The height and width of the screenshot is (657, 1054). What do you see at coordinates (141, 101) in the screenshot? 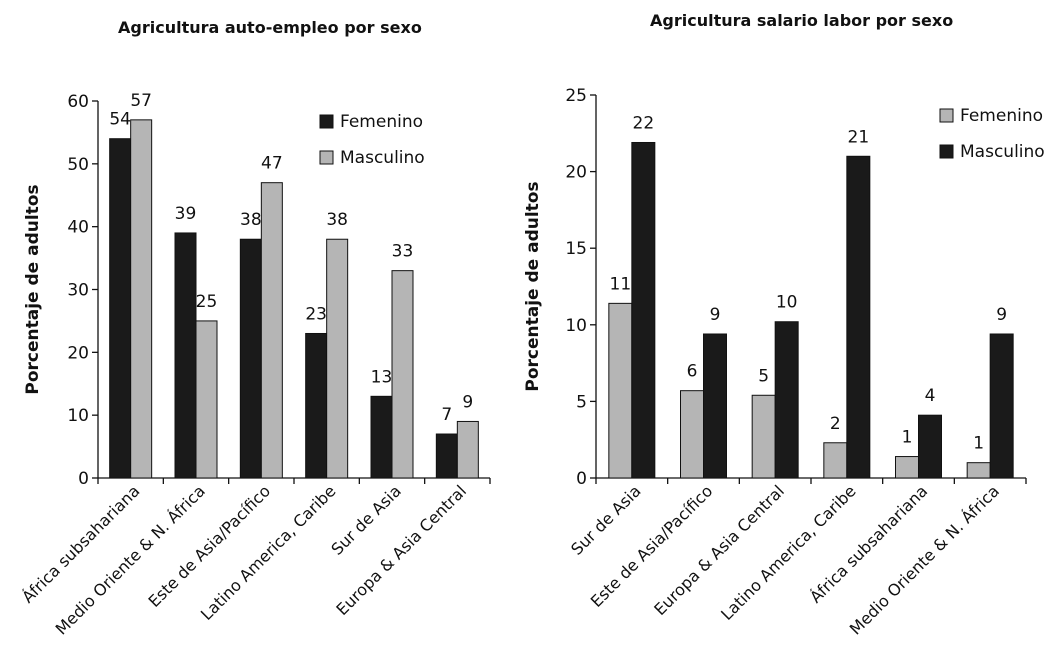
I see `data-label: 57` at bounding box center [141, 101].